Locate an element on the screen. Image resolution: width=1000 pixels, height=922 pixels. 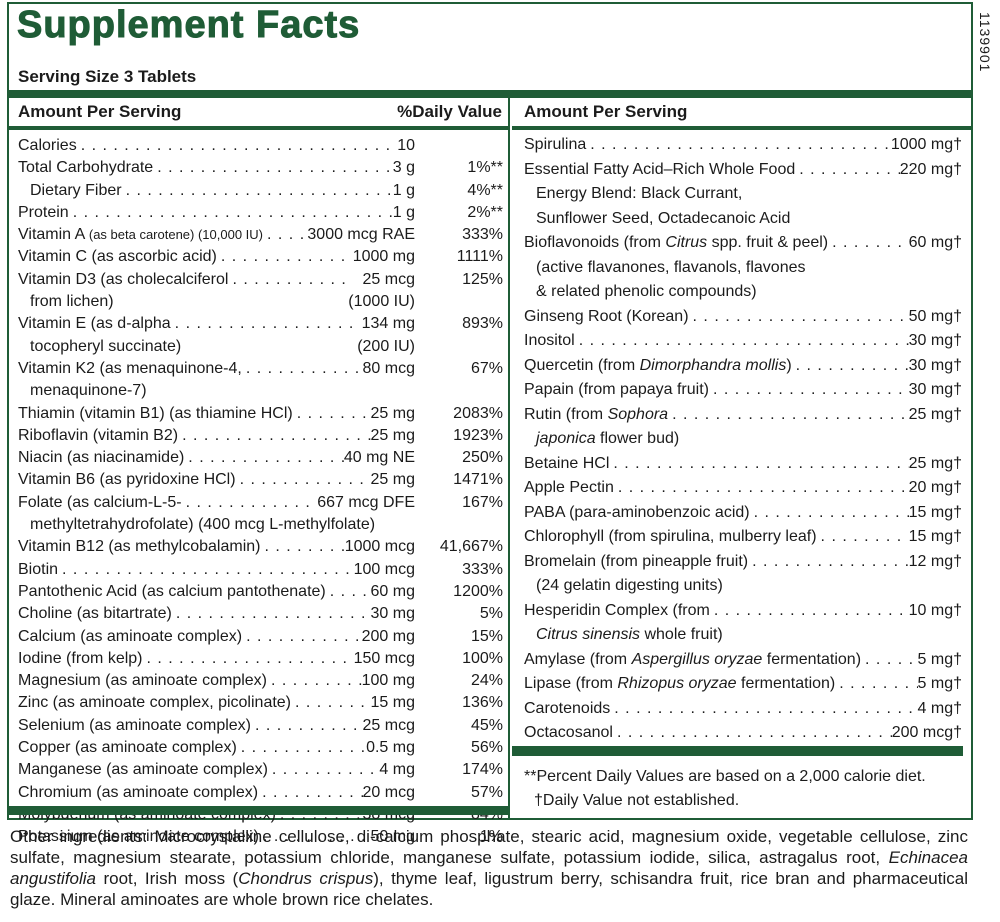
text: Lipase (from is located at coordinates (571, 683).